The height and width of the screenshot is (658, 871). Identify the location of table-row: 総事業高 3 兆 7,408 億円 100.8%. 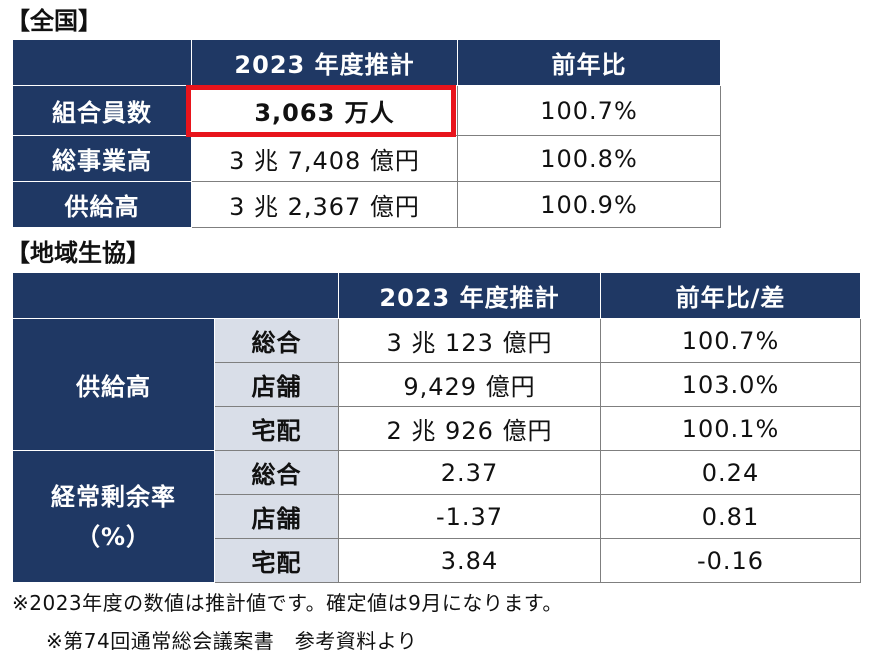
(366, 158).